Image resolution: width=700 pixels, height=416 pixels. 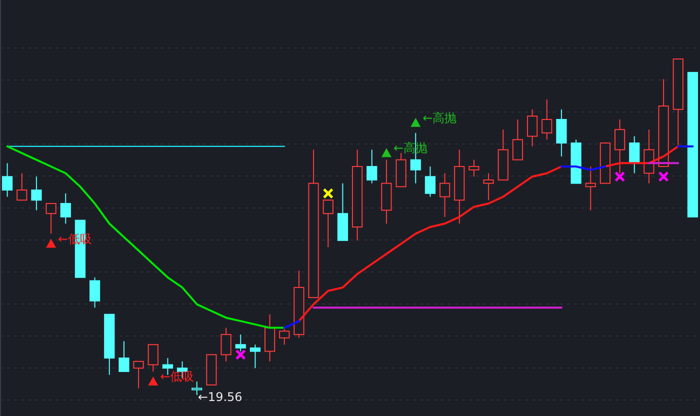 I want to click on annotation: ←19.56, so click(x=220, y=397).